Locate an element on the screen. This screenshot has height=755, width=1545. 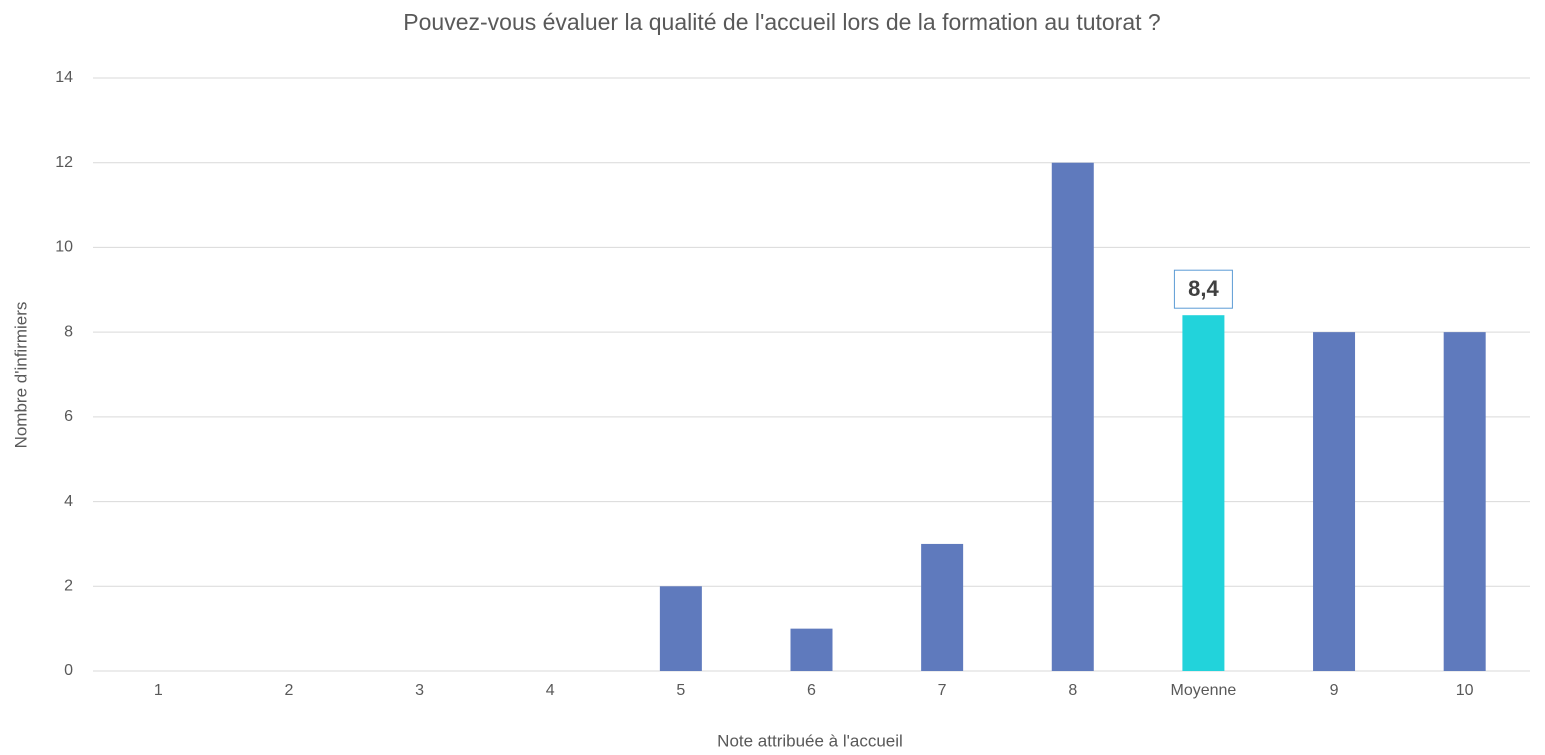
value-label: 8,4 is located at coordinates (1203, 288).